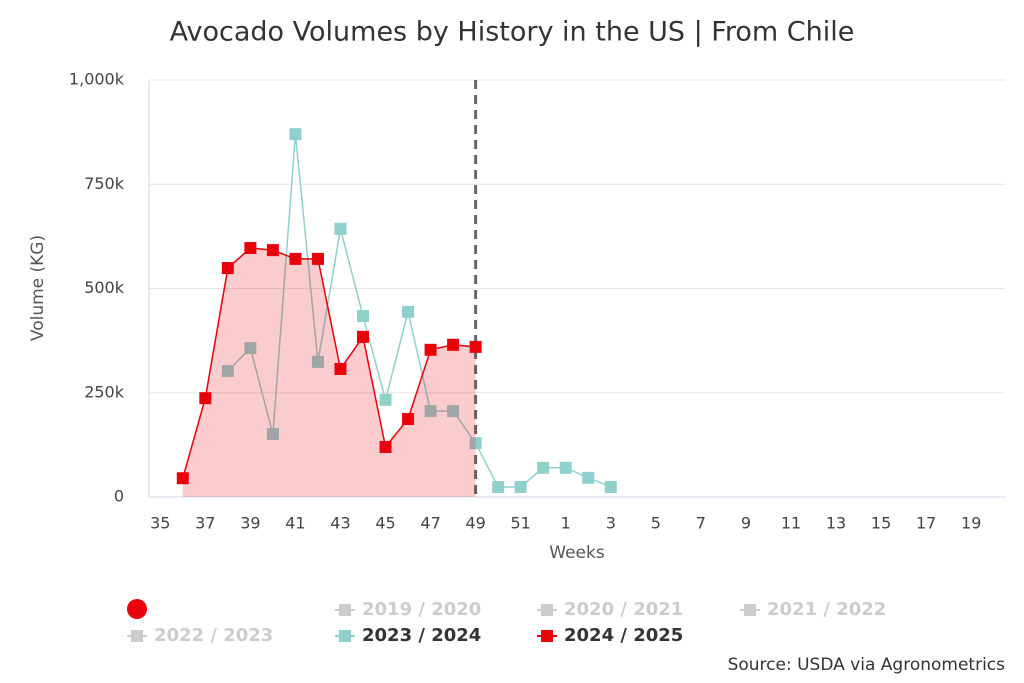 This screenshot has width=1024, height=683. Describe the element at coordinates (826, 609) in the screenshot. I see `legend-label: 2021 / 2022` at that location.